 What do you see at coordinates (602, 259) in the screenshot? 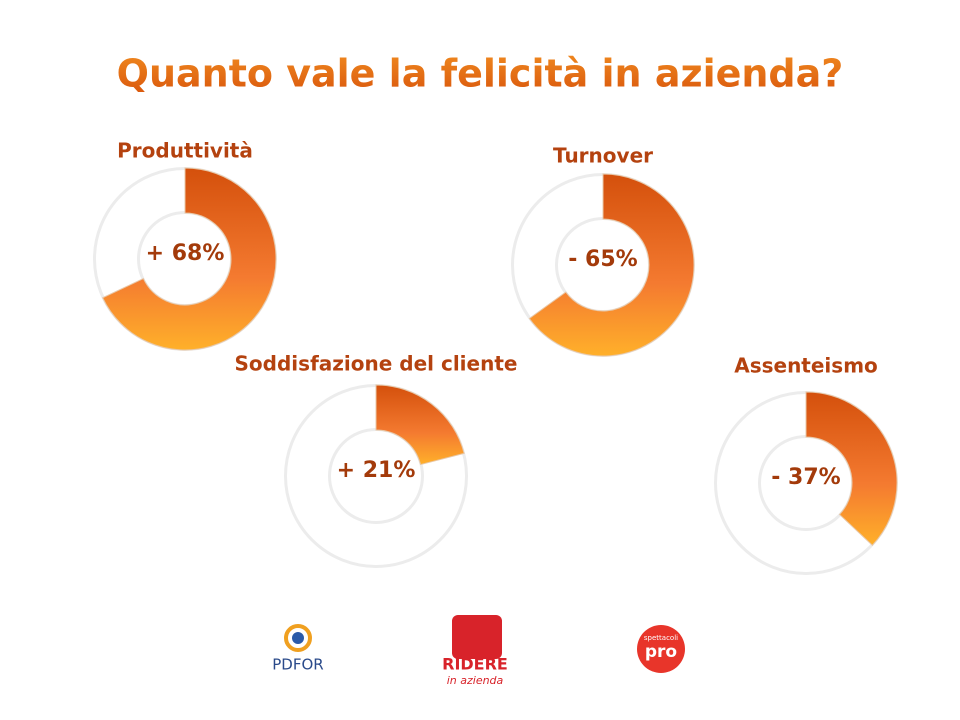
I see `value-label: - 65%` at bounding box center [602, 259].